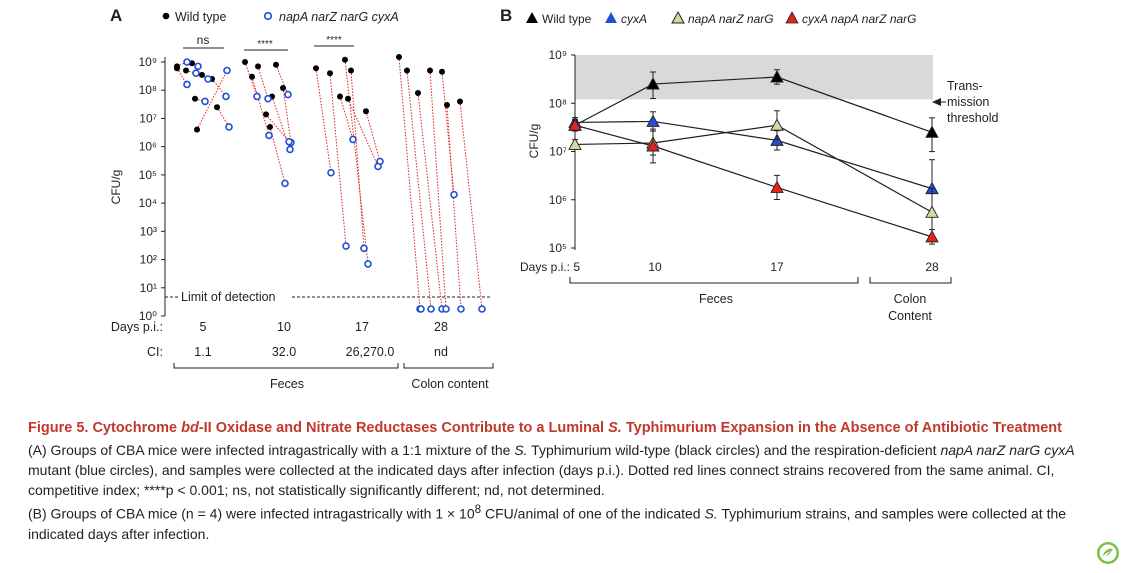 Image resolution: width=1127 pixels, height=573 pixels. What do you see at coordinates (754, 77) in the screenshot?
I see `transmission-threshold-band` at bounding box center [754, 77].